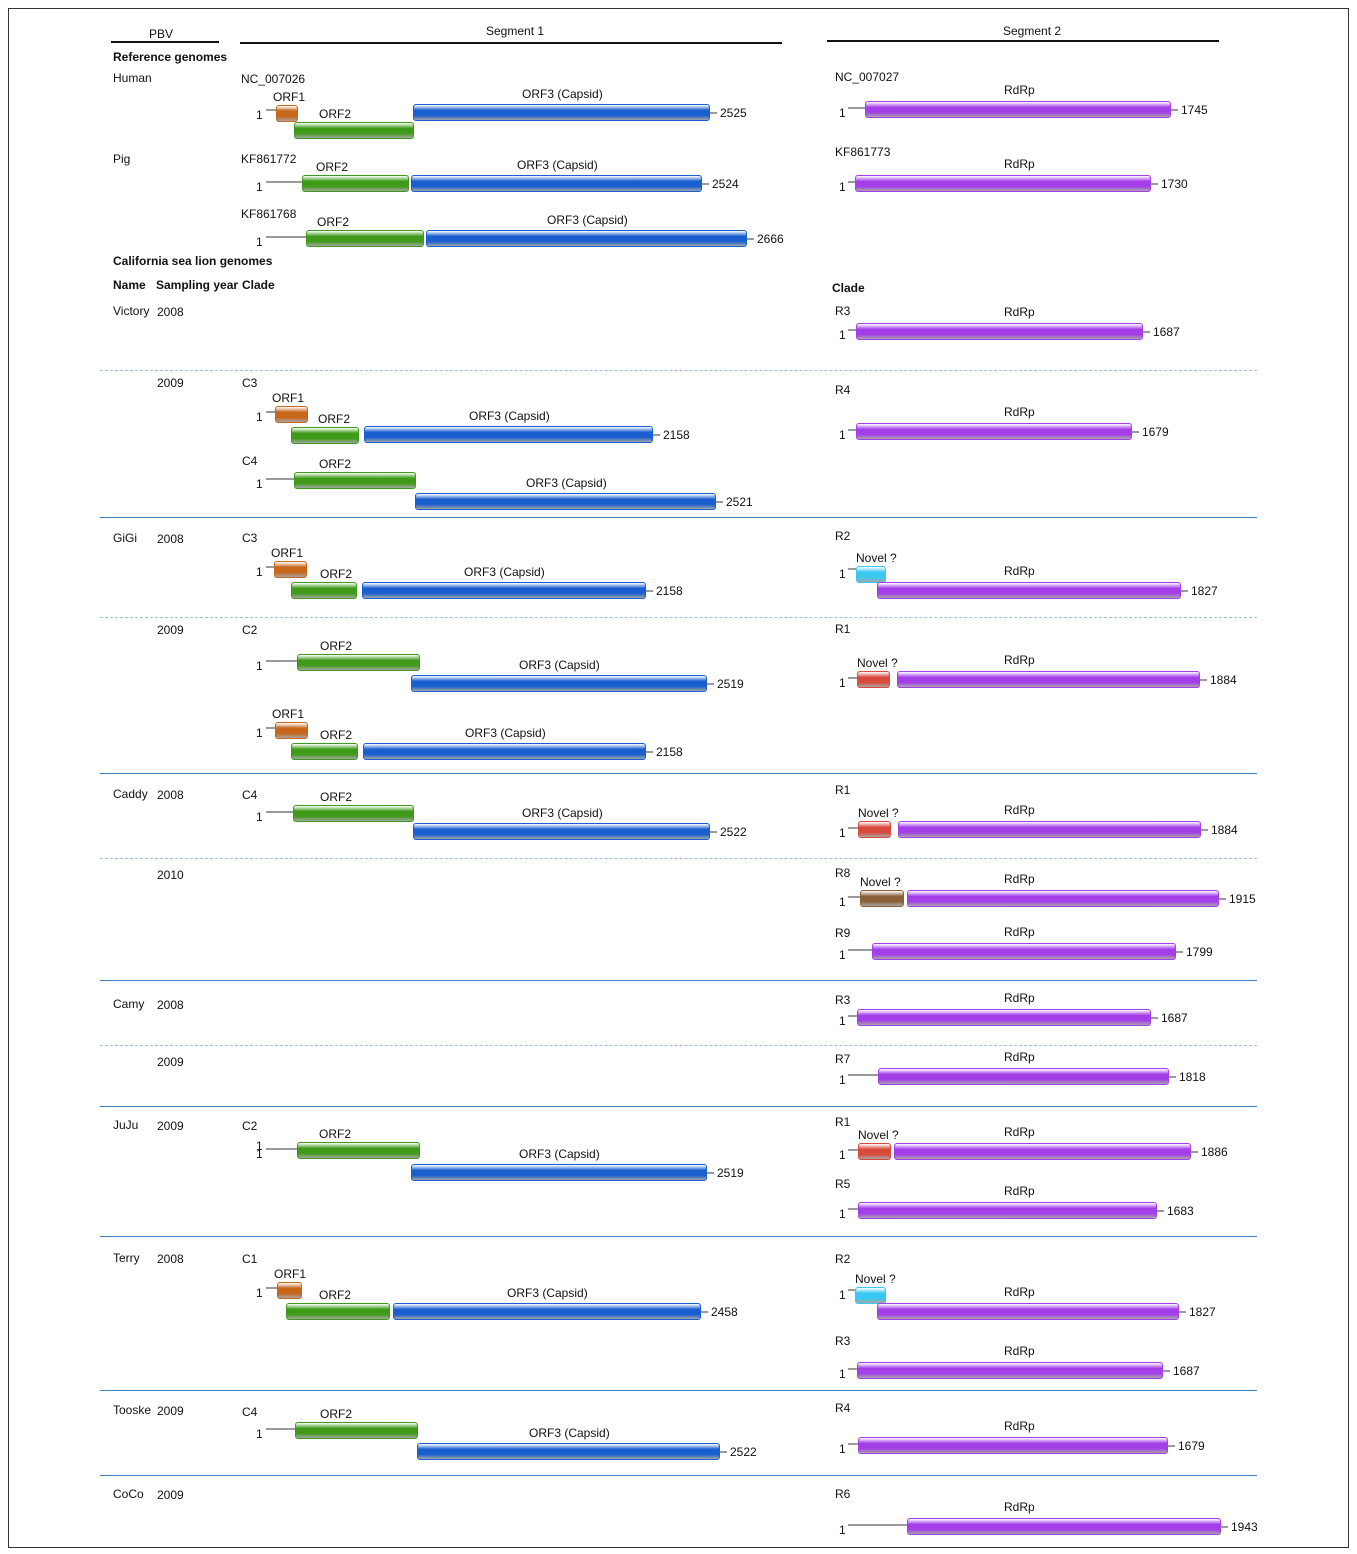 The image size is (1357, 1554). Describe the element at coordinates (511, 43) in the screenshot. I see `segment1-header-rule` at that location.